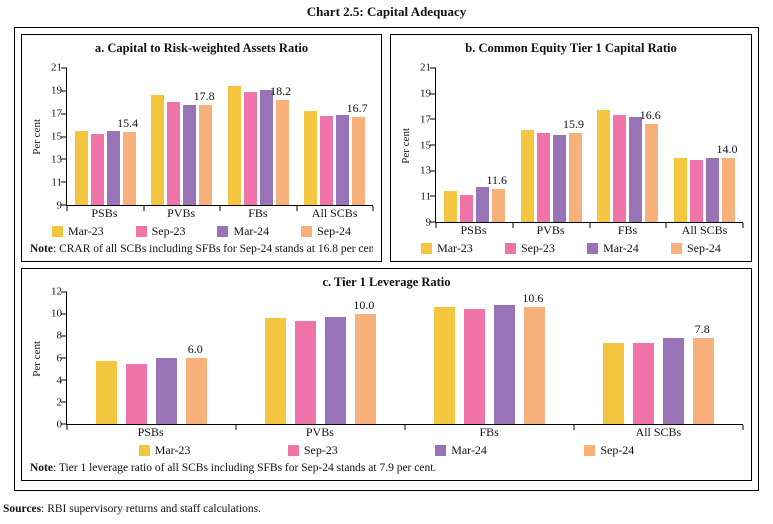 This screenshot has height=524, width=773. Describe the element at coordinates (357, 108) in the screenshot. I see `bar-value-label: 16.7` at that location.